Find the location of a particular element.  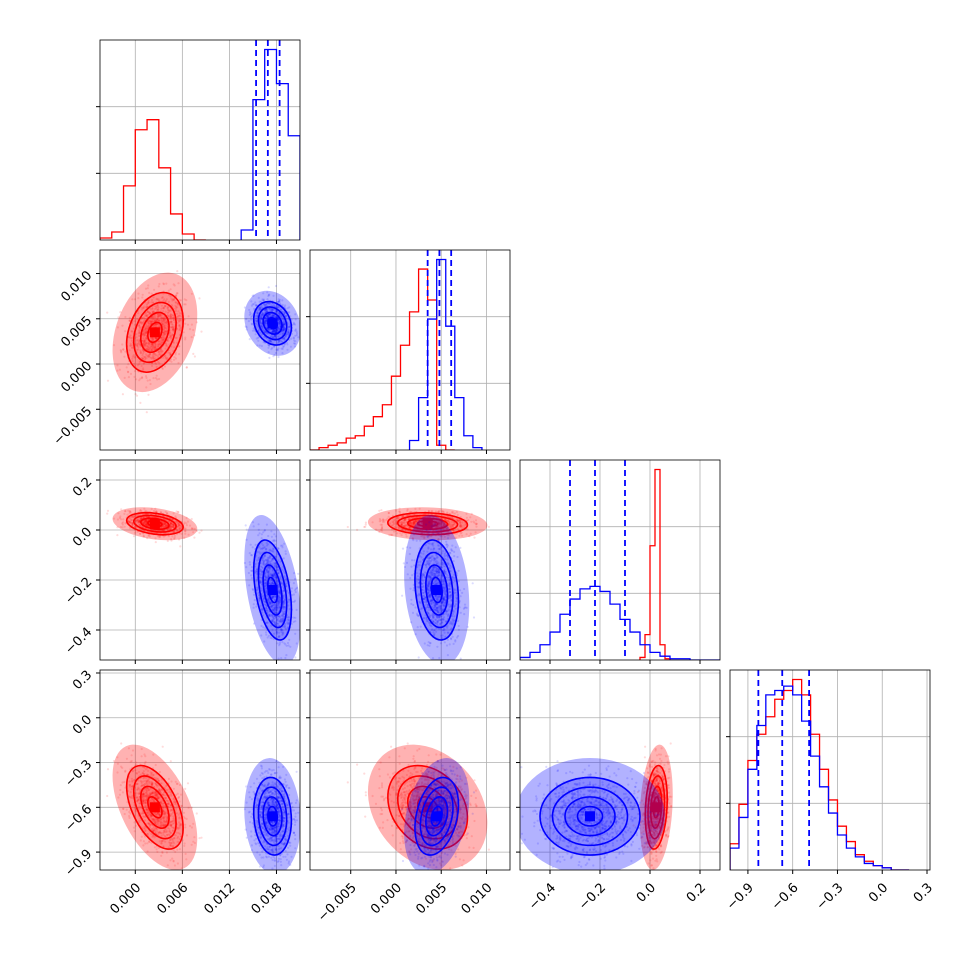

panel-frame is located at coordinates (200, 350).